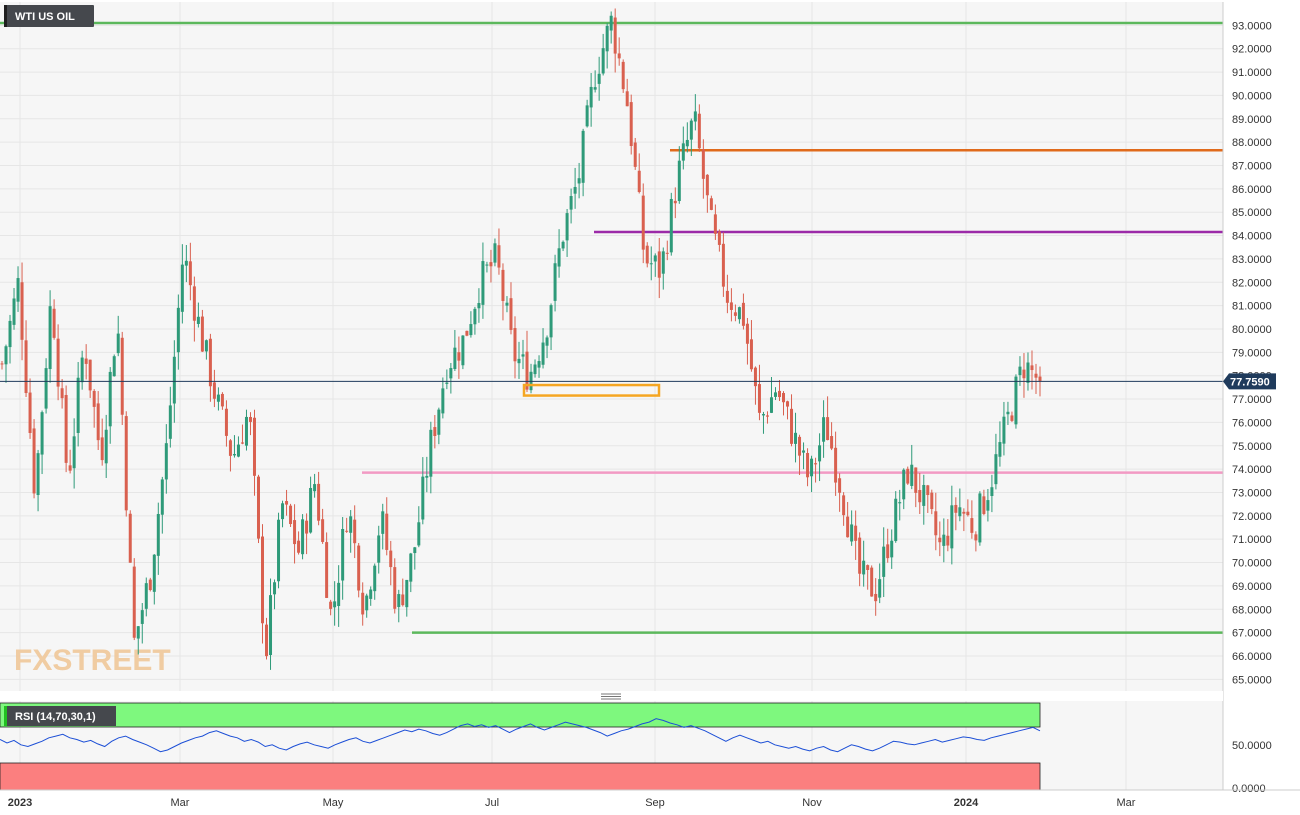  I want to click on time-tick-label: Jul, so click(492, 803).